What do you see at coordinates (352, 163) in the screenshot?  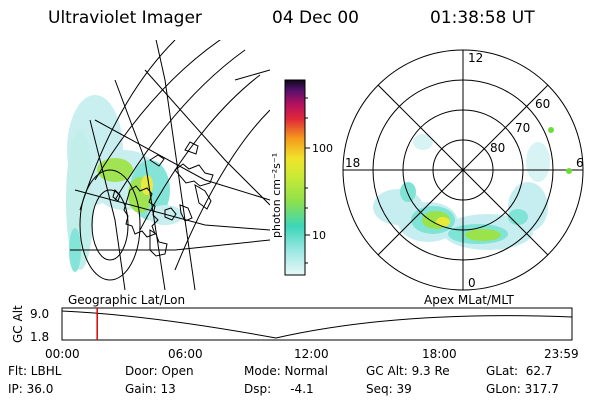 I see `mlt-label-18: 18` at bounding box center [352, 163].